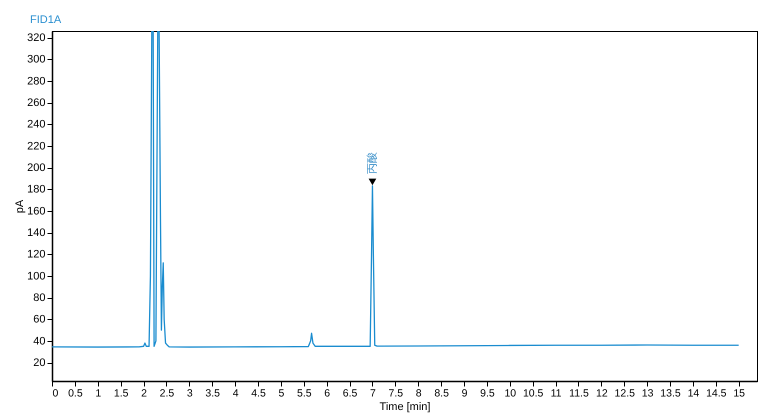 The height and width of the screenshot is (419, 781). Describe the element at coordinates (144, 394) in the screenshot. I see `x-tick-label: 2` at that location.